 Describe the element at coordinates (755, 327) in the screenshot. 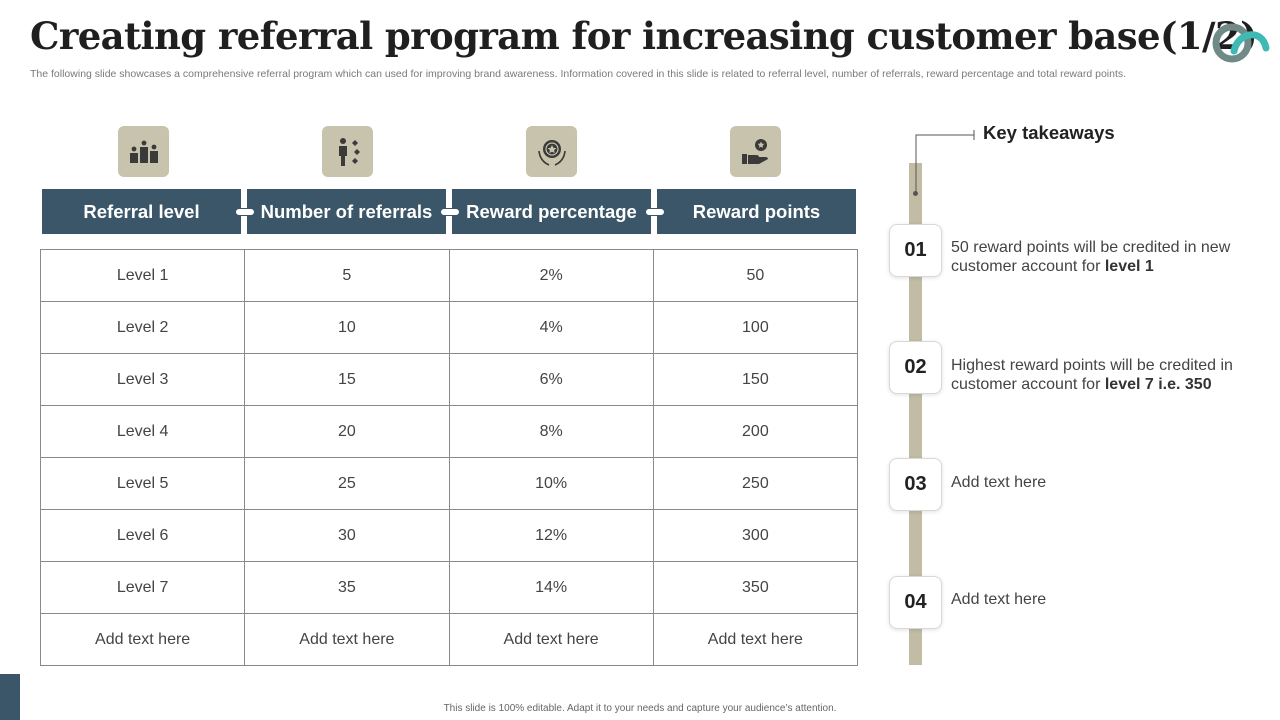

I see `table-cell: 100` at that location.